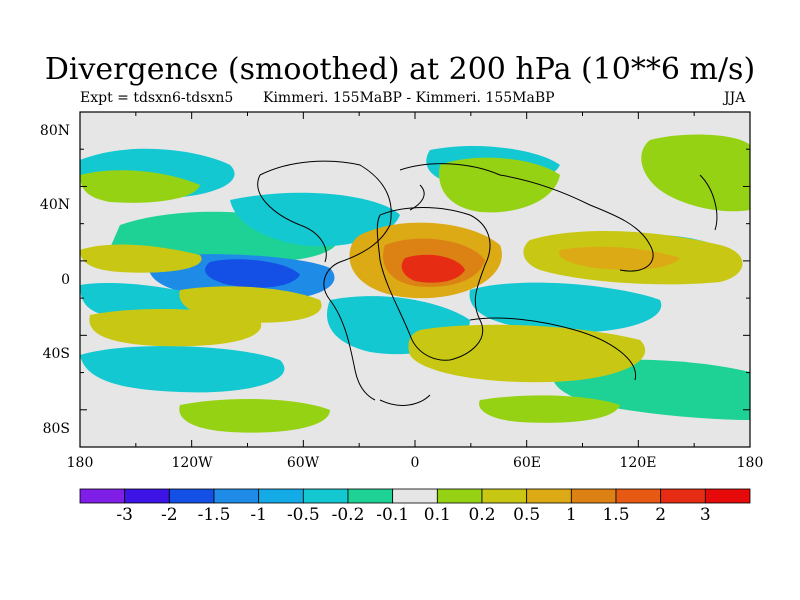  I want to click on colorbar-label: 2, so click(661, 515).